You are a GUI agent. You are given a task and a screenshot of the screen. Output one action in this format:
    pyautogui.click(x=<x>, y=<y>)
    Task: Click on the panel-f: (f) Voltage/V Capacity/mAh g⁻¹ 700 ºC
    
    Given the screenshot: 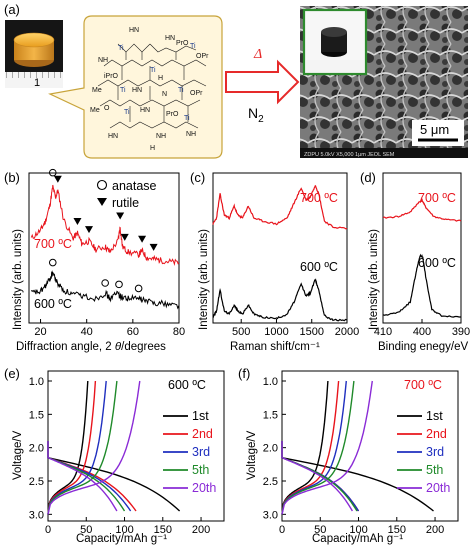 What is the action you would take?
    pyautogui.click(x=340, y=455)
    